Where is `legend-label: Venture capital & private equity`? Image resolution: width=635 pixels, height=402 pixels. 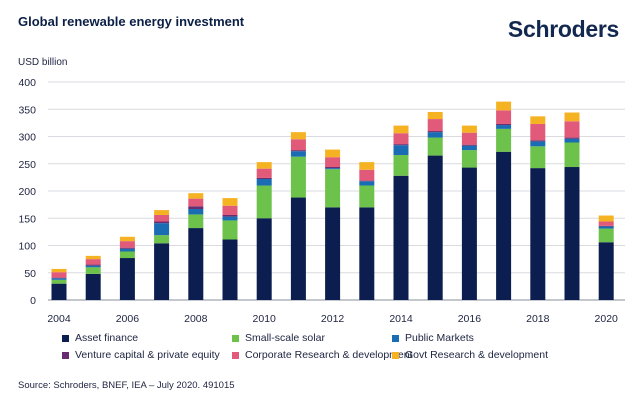 legend-label: Venture capital & private equity is located at coordinates (147, 355).